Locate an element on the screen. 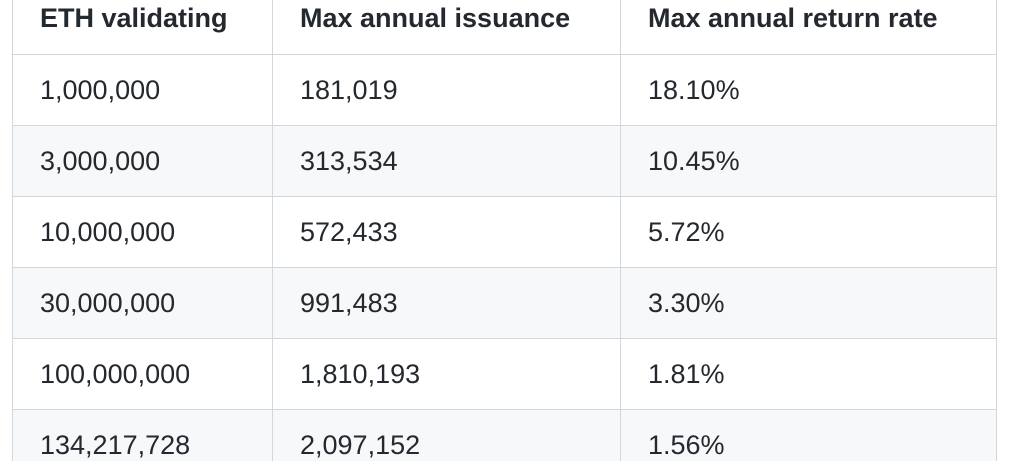  cell-max-annual-return-rate: 1.56% is located at coordinates (808, 435).